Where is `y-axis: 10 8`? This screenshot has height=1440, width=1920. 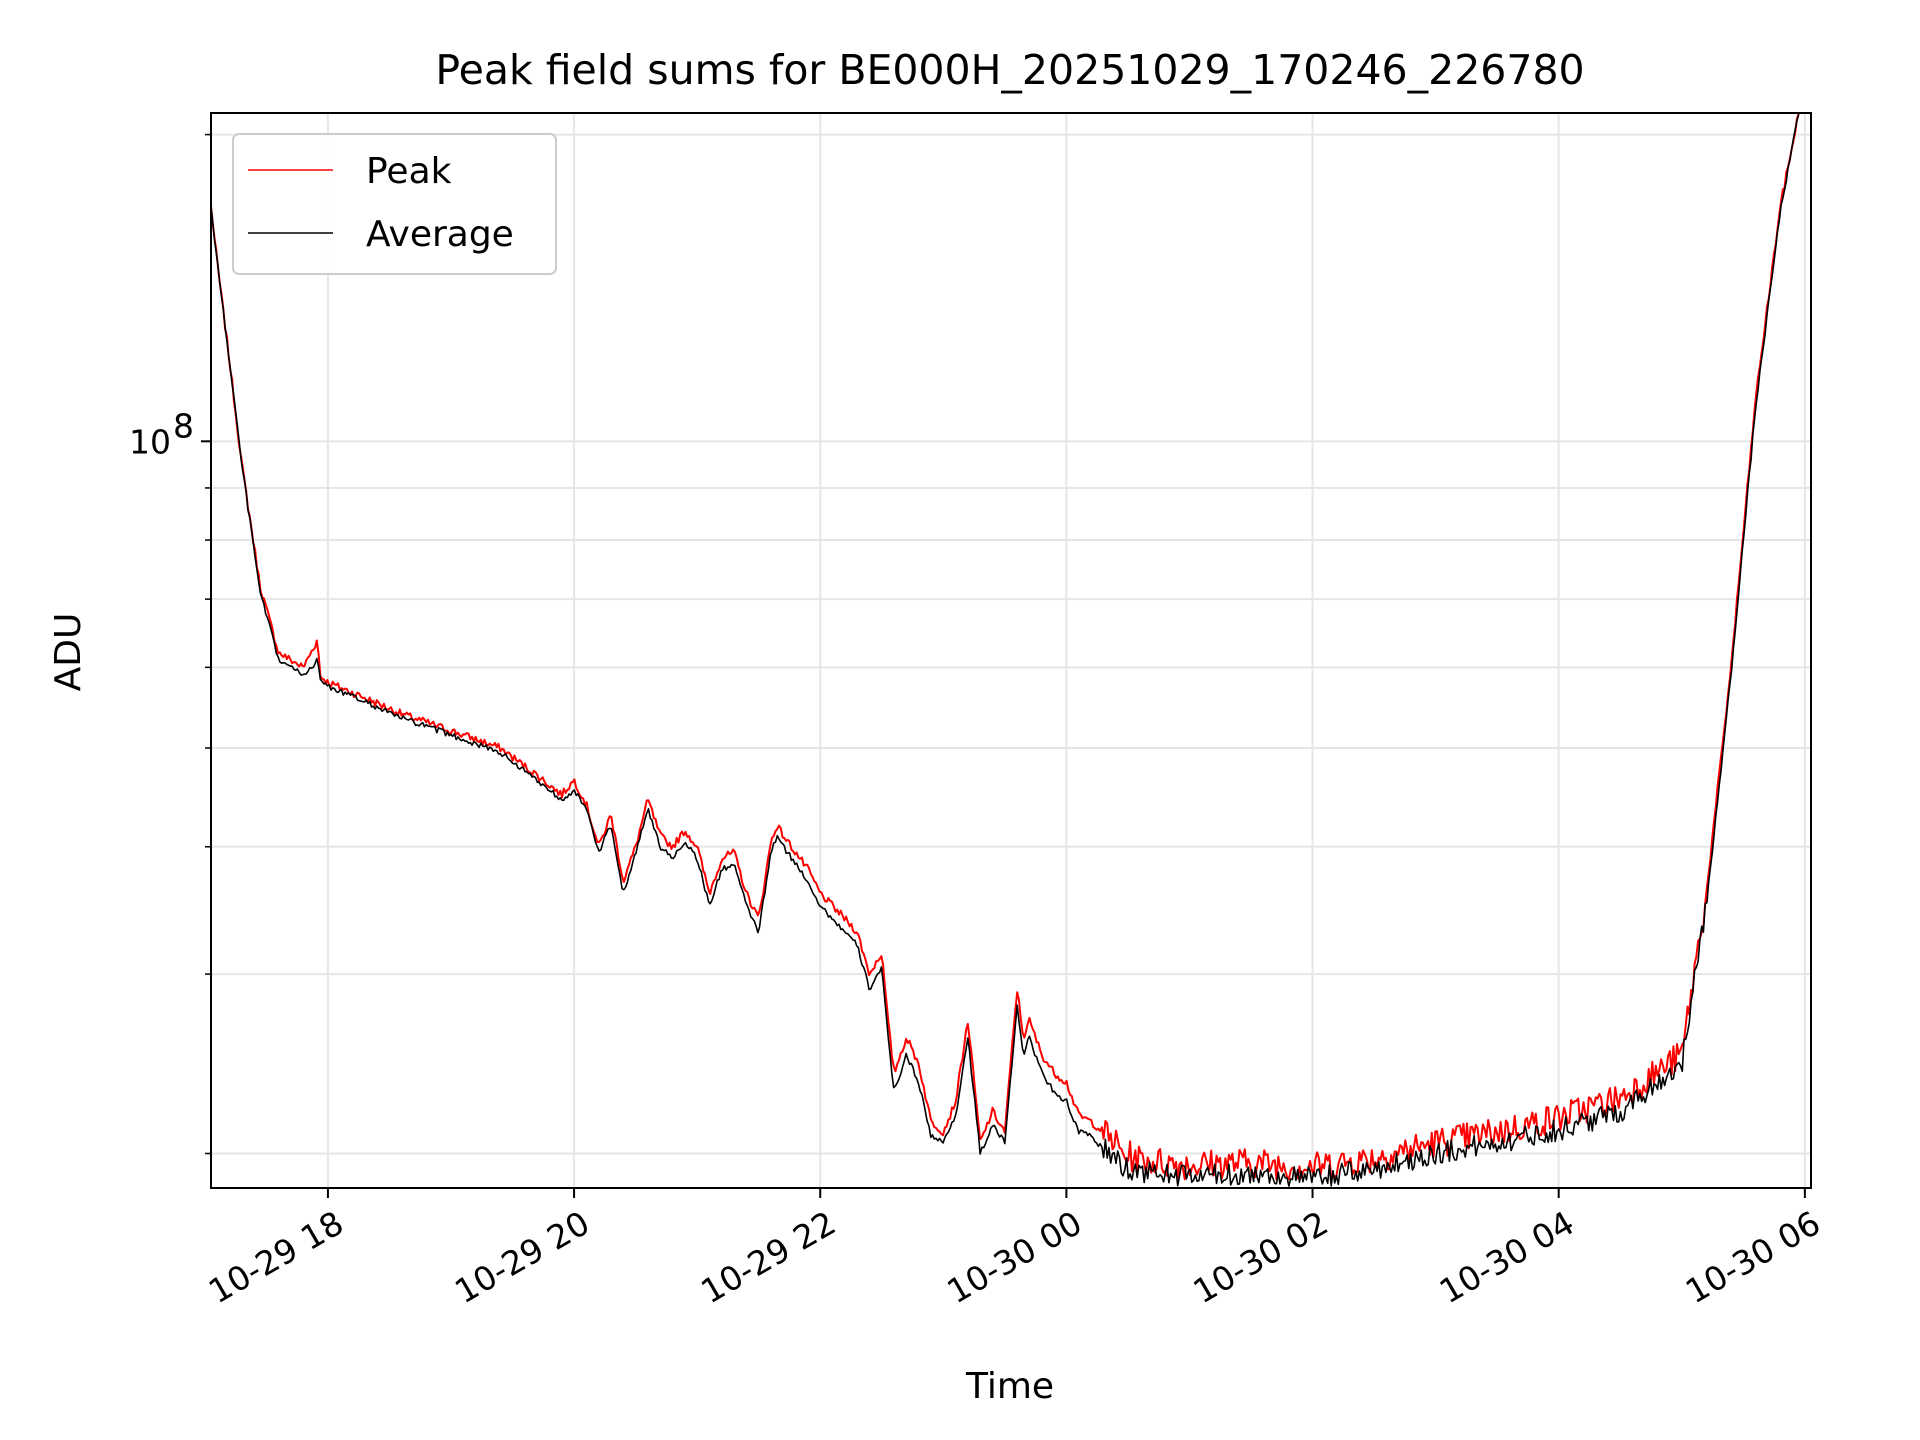
y-axis: 10 8 is located at coordinates (170, 644).